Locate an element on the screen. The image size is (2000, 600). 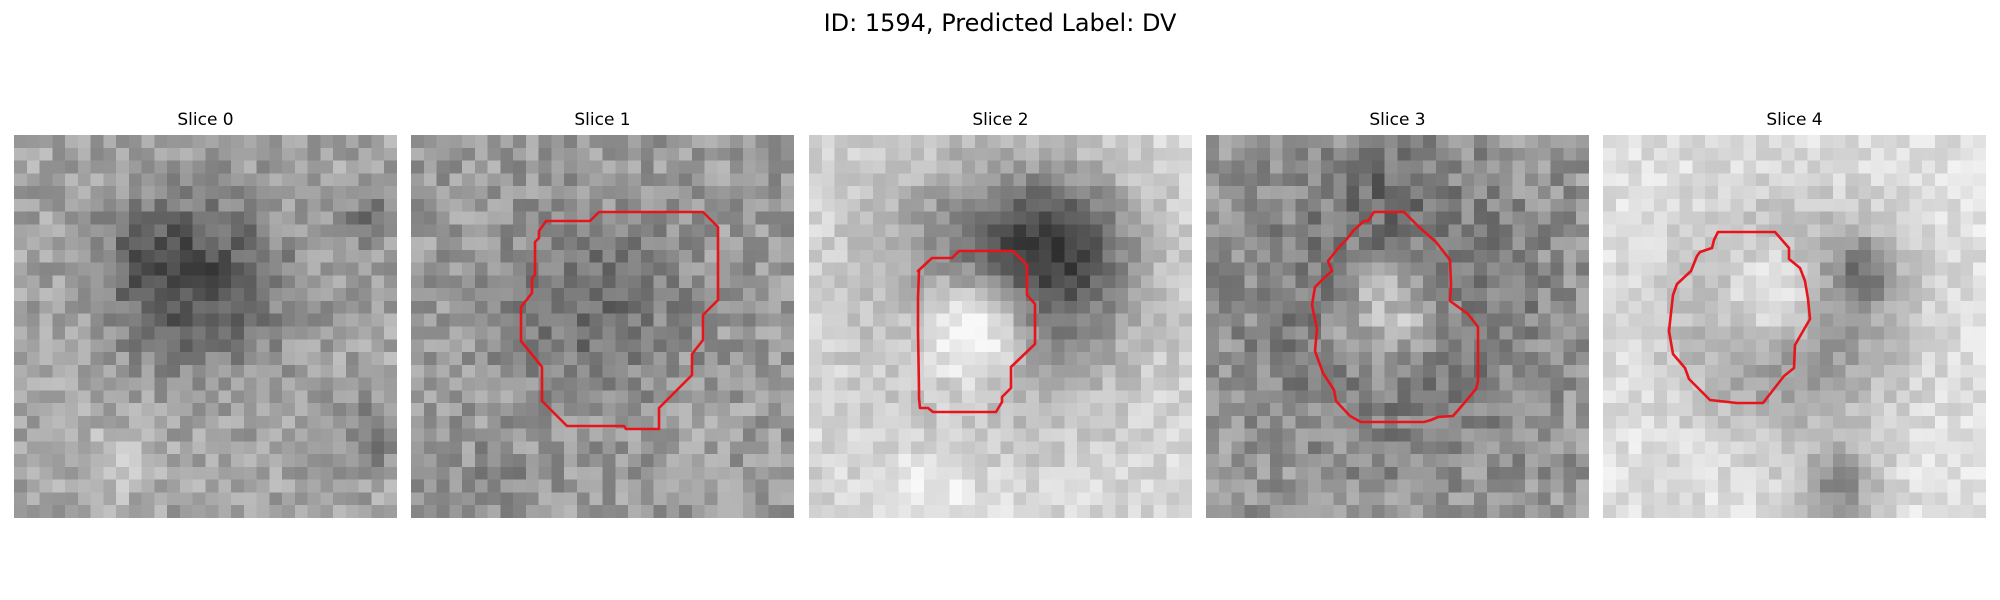
slice-0-pixels is located at coordinates (205, 326).